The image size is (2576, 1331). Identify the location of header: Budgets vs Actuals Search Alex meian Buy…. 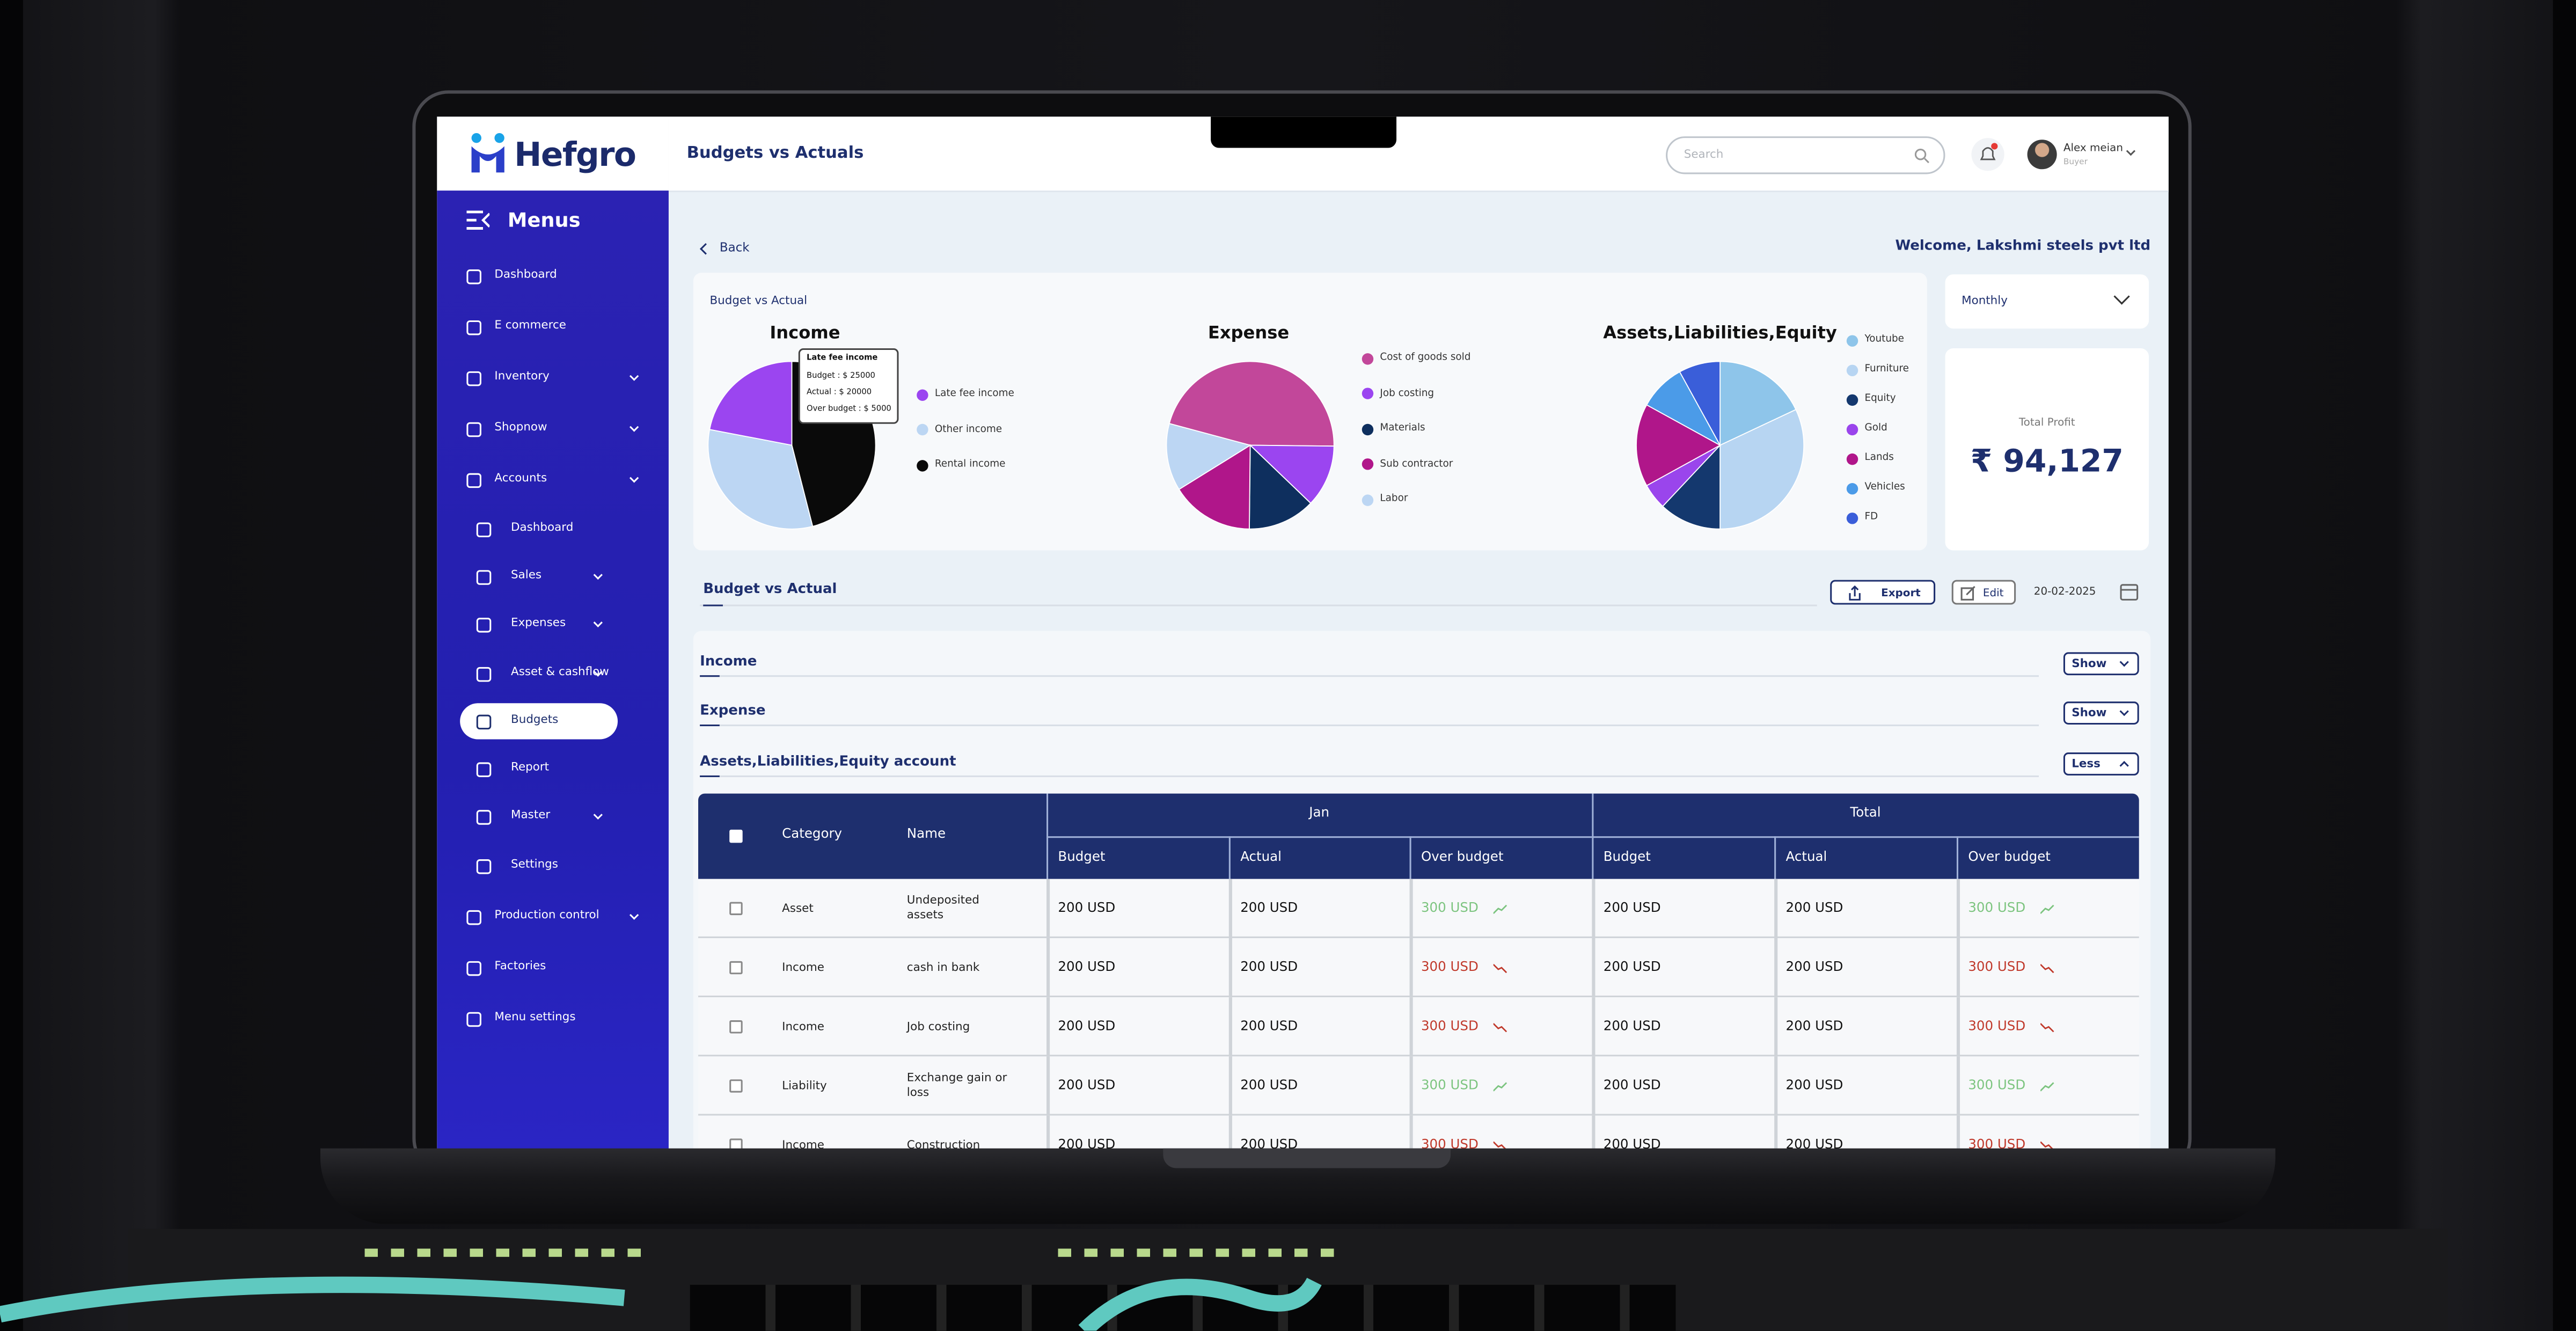
(1418, 154).